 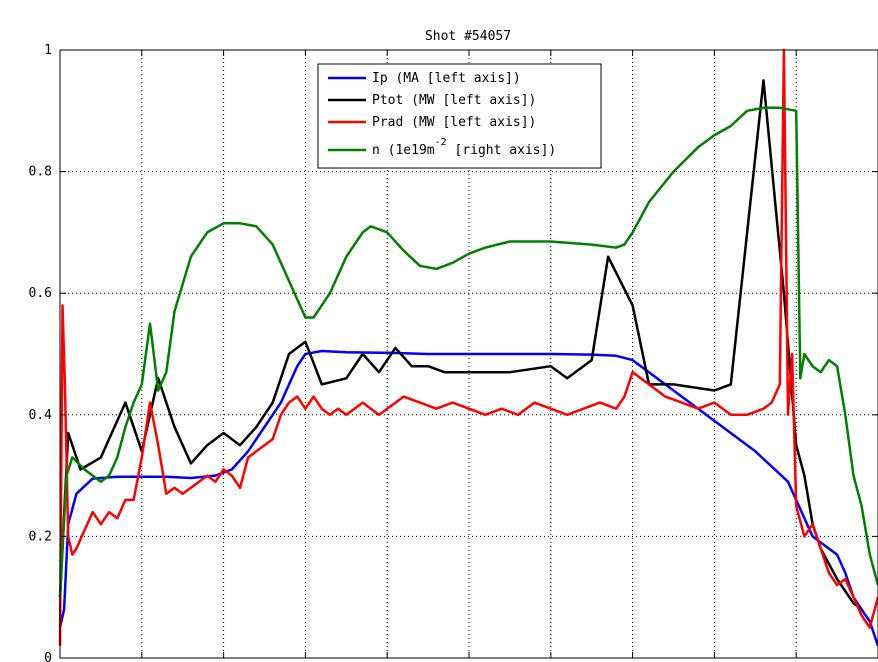 What do you see at coordinates (454, 100) in the screenshot?
I see `legend-label-1: Ptot (MW [left axis])` at bounding box center [454, 100].